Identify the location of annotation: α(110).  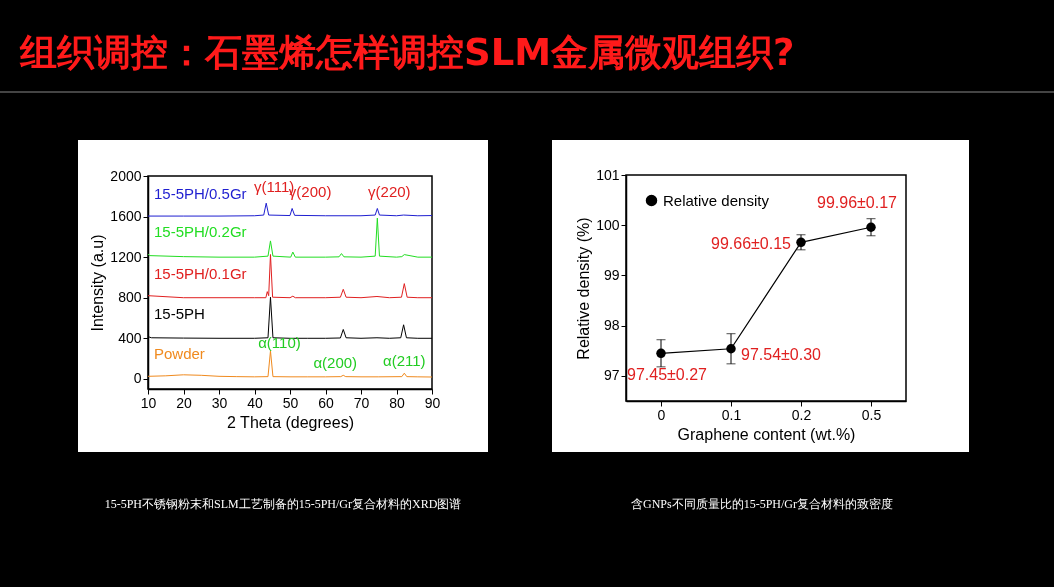
(279, 342).